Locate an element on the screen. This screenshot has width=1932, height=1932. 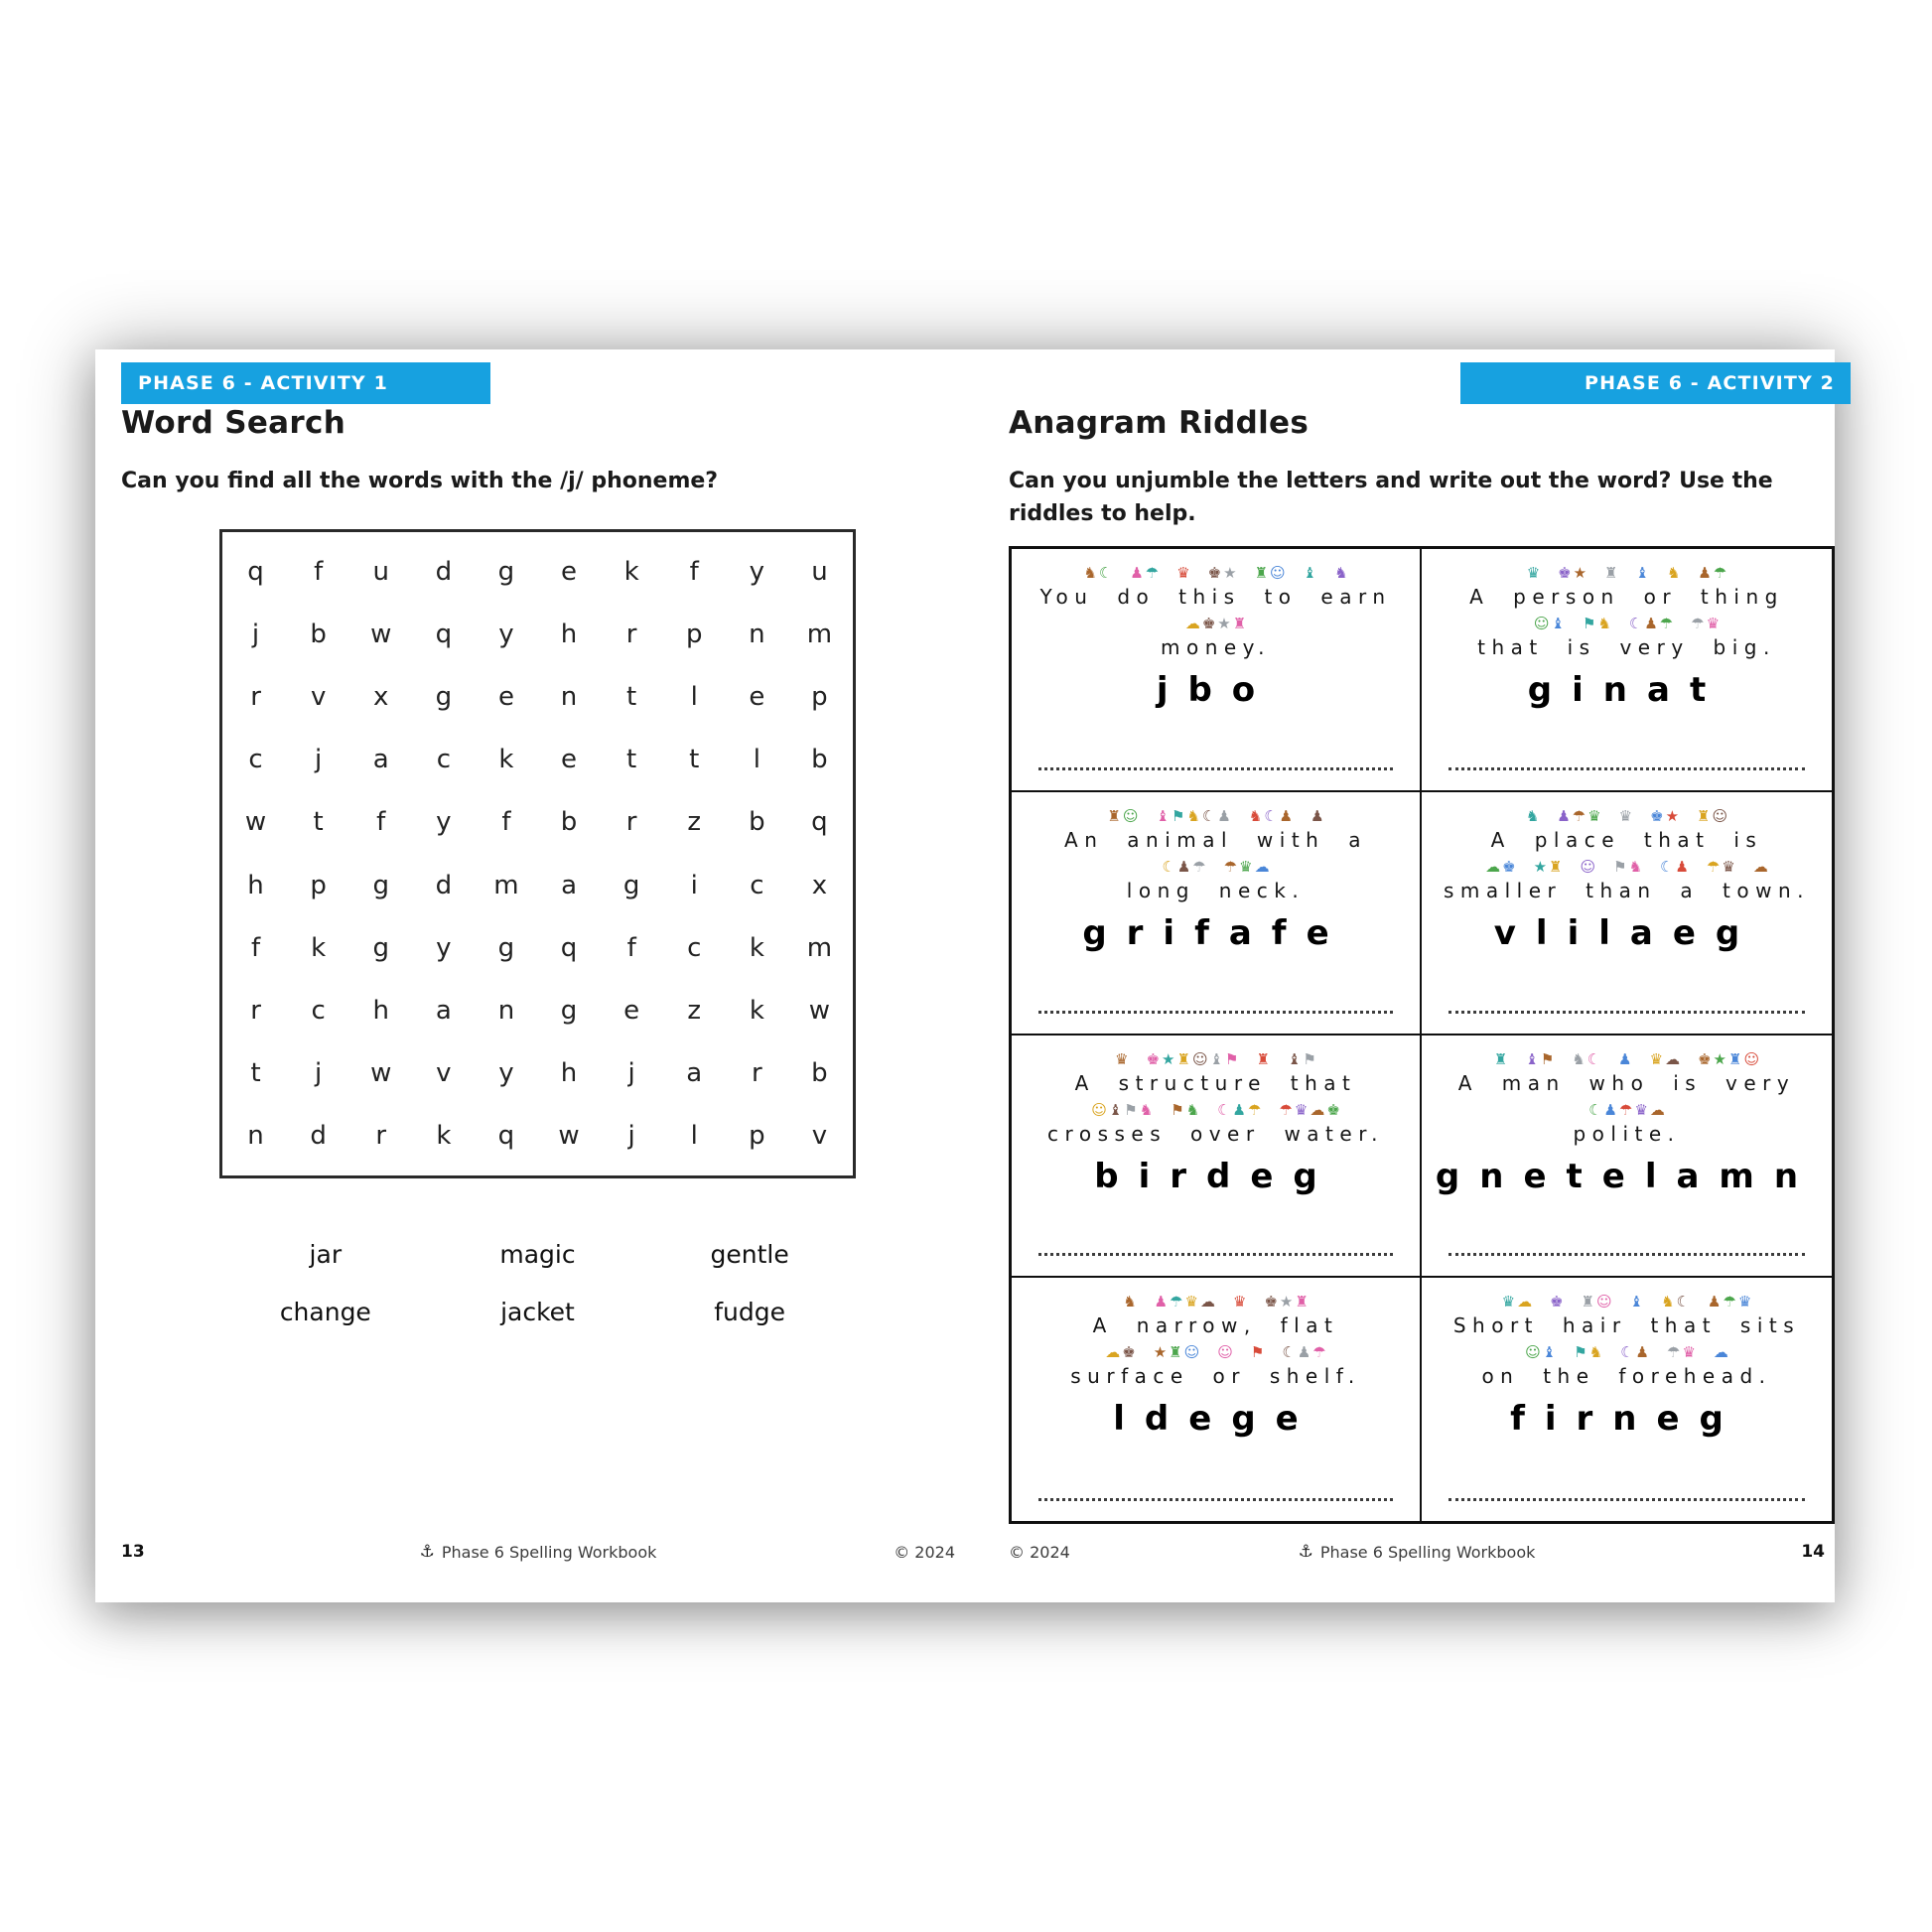
picture-icon-cluster: ☺ ♝ ⚑ ♞ is located at coordinates (1122, 1110).